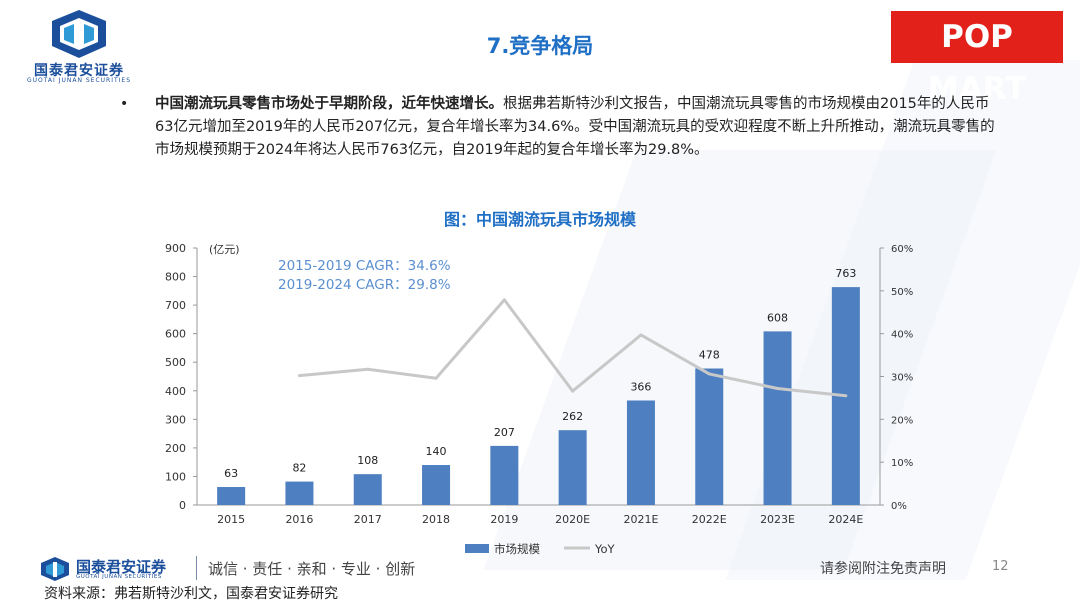 This screenshot has height=608, width=1080. What do you see at coordinates (191, 594) in the screenshot?
I see `source-note: 资料来源：弗若斯特沙利文，国泰君安证券研究` at bounding box center [191, 594].